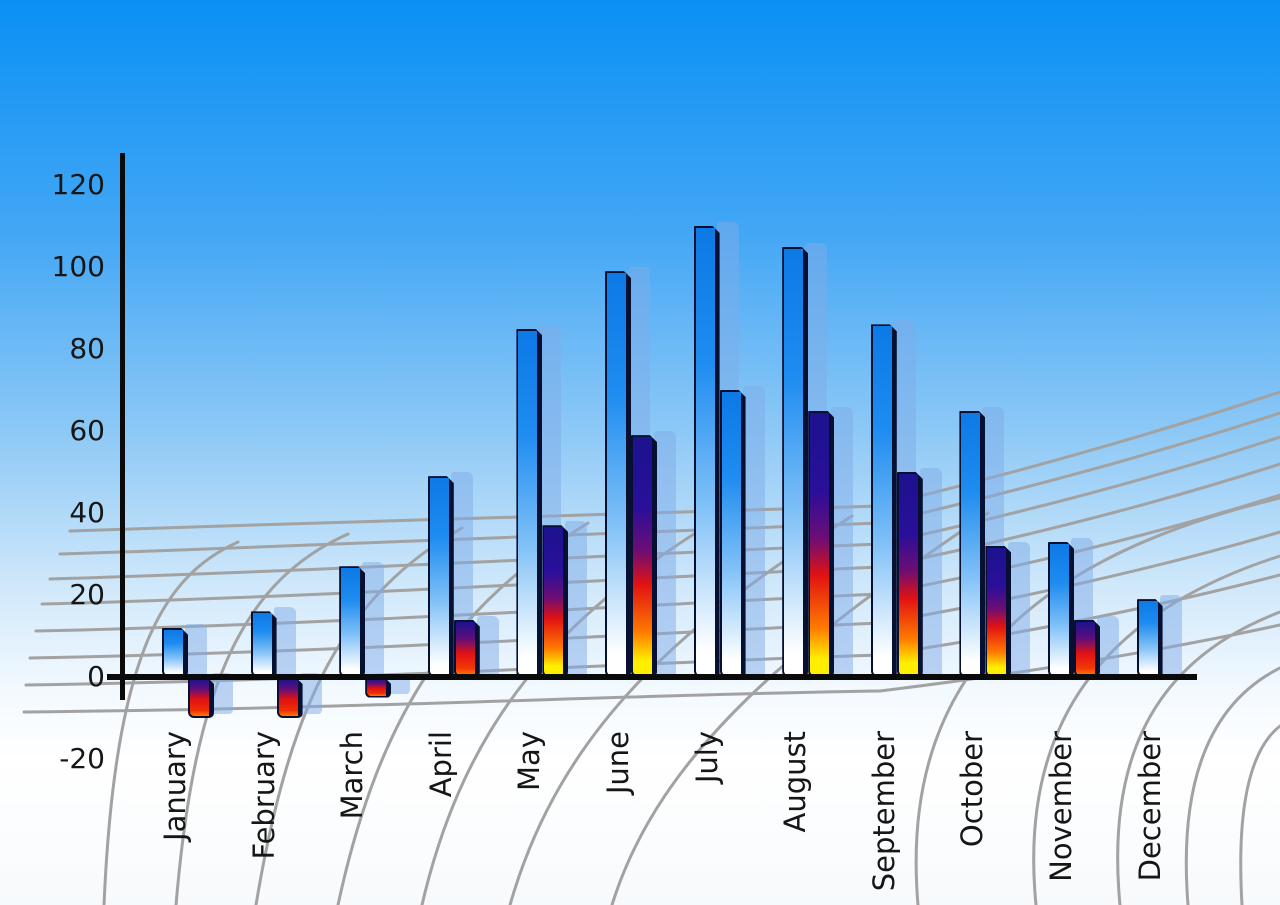 The width and height of the screenshot is (1280, 905). What do you see at coordinates (78, 266) in the screenshot?
I see `y-tick-label-100: 100` at bounding box center [78, 266].